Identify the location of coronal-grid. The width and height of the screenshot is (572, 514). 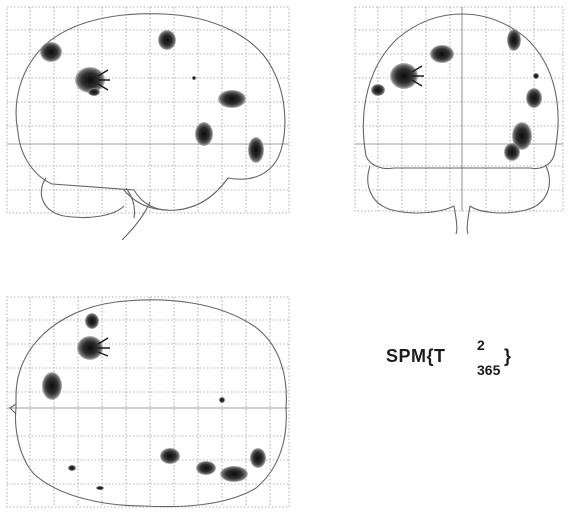
(459, 109).